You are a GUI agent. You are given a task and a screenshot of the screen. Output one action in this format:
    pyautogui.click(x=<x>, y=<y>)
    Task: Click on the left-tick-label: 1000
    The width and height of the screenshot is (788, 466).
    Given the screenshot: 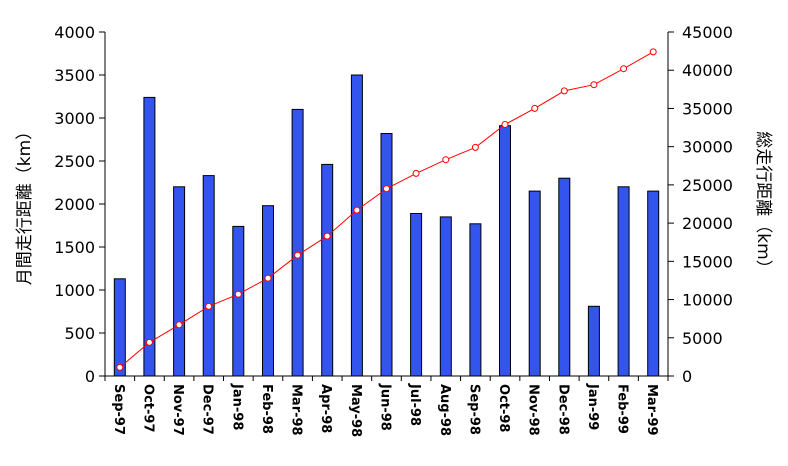 What is the action you would take?
    pyautogui.click(x=74, y=290)
    